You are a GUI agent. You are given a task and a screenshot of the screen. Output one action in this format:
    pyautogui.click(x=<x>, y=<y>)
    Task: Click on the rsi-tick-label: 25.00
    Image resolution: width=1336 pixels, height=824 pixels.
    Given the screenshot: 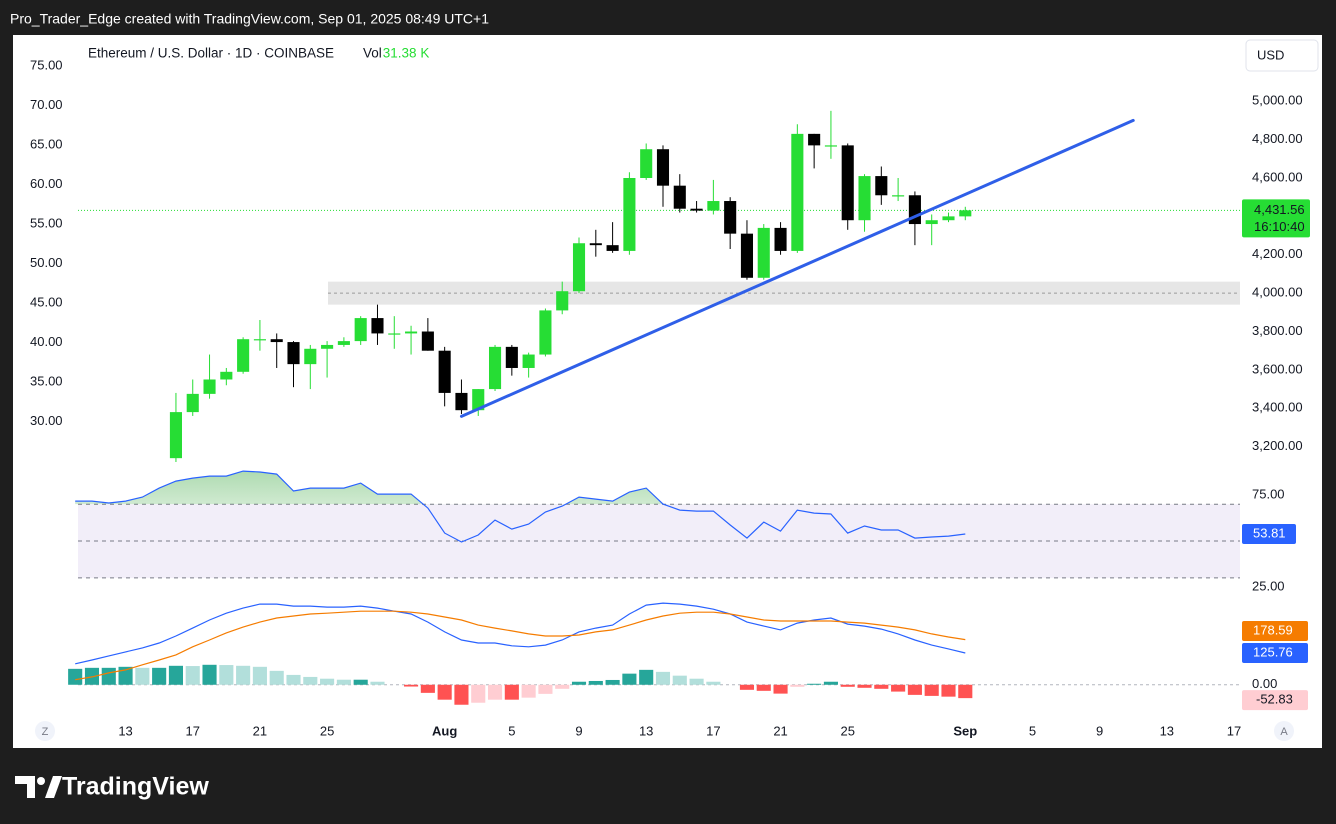 What is the action you would take?
    pyautogui.click(x=1268, y=585)
    